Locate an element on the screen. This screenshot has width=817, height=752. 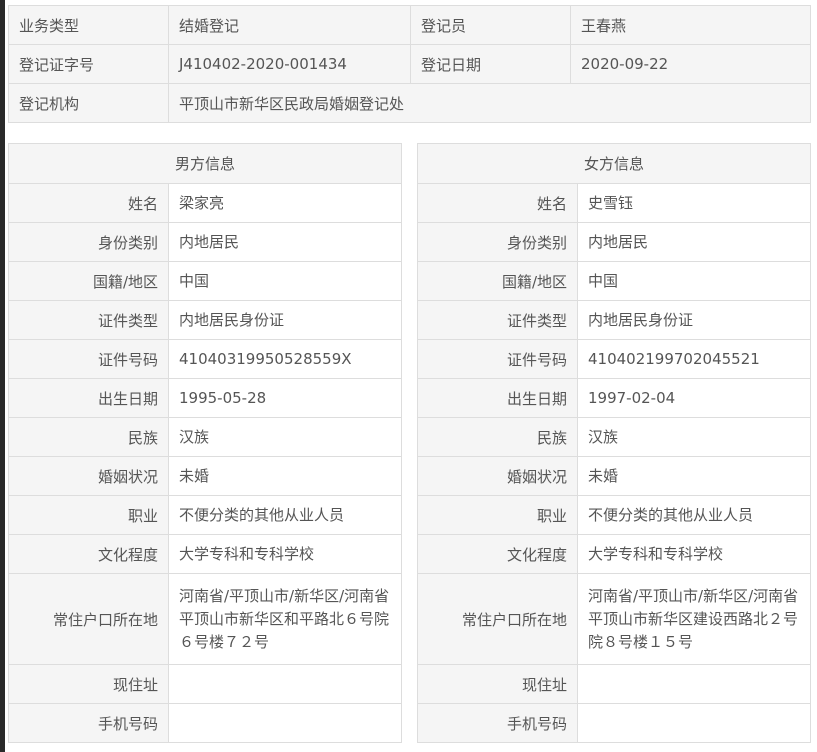
cert-no-label: 登记证字号 is located at coordinates (88, 64).